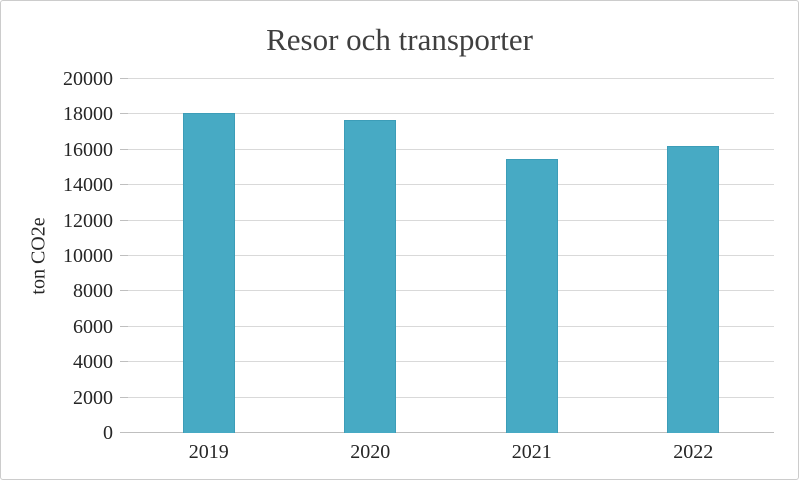 This screenshot has width=799, height=480. What do you see at coordinates (399, 39) in the screenshot?
I see `chart-title: Resor och transporter` at bounding box center [399, 39].